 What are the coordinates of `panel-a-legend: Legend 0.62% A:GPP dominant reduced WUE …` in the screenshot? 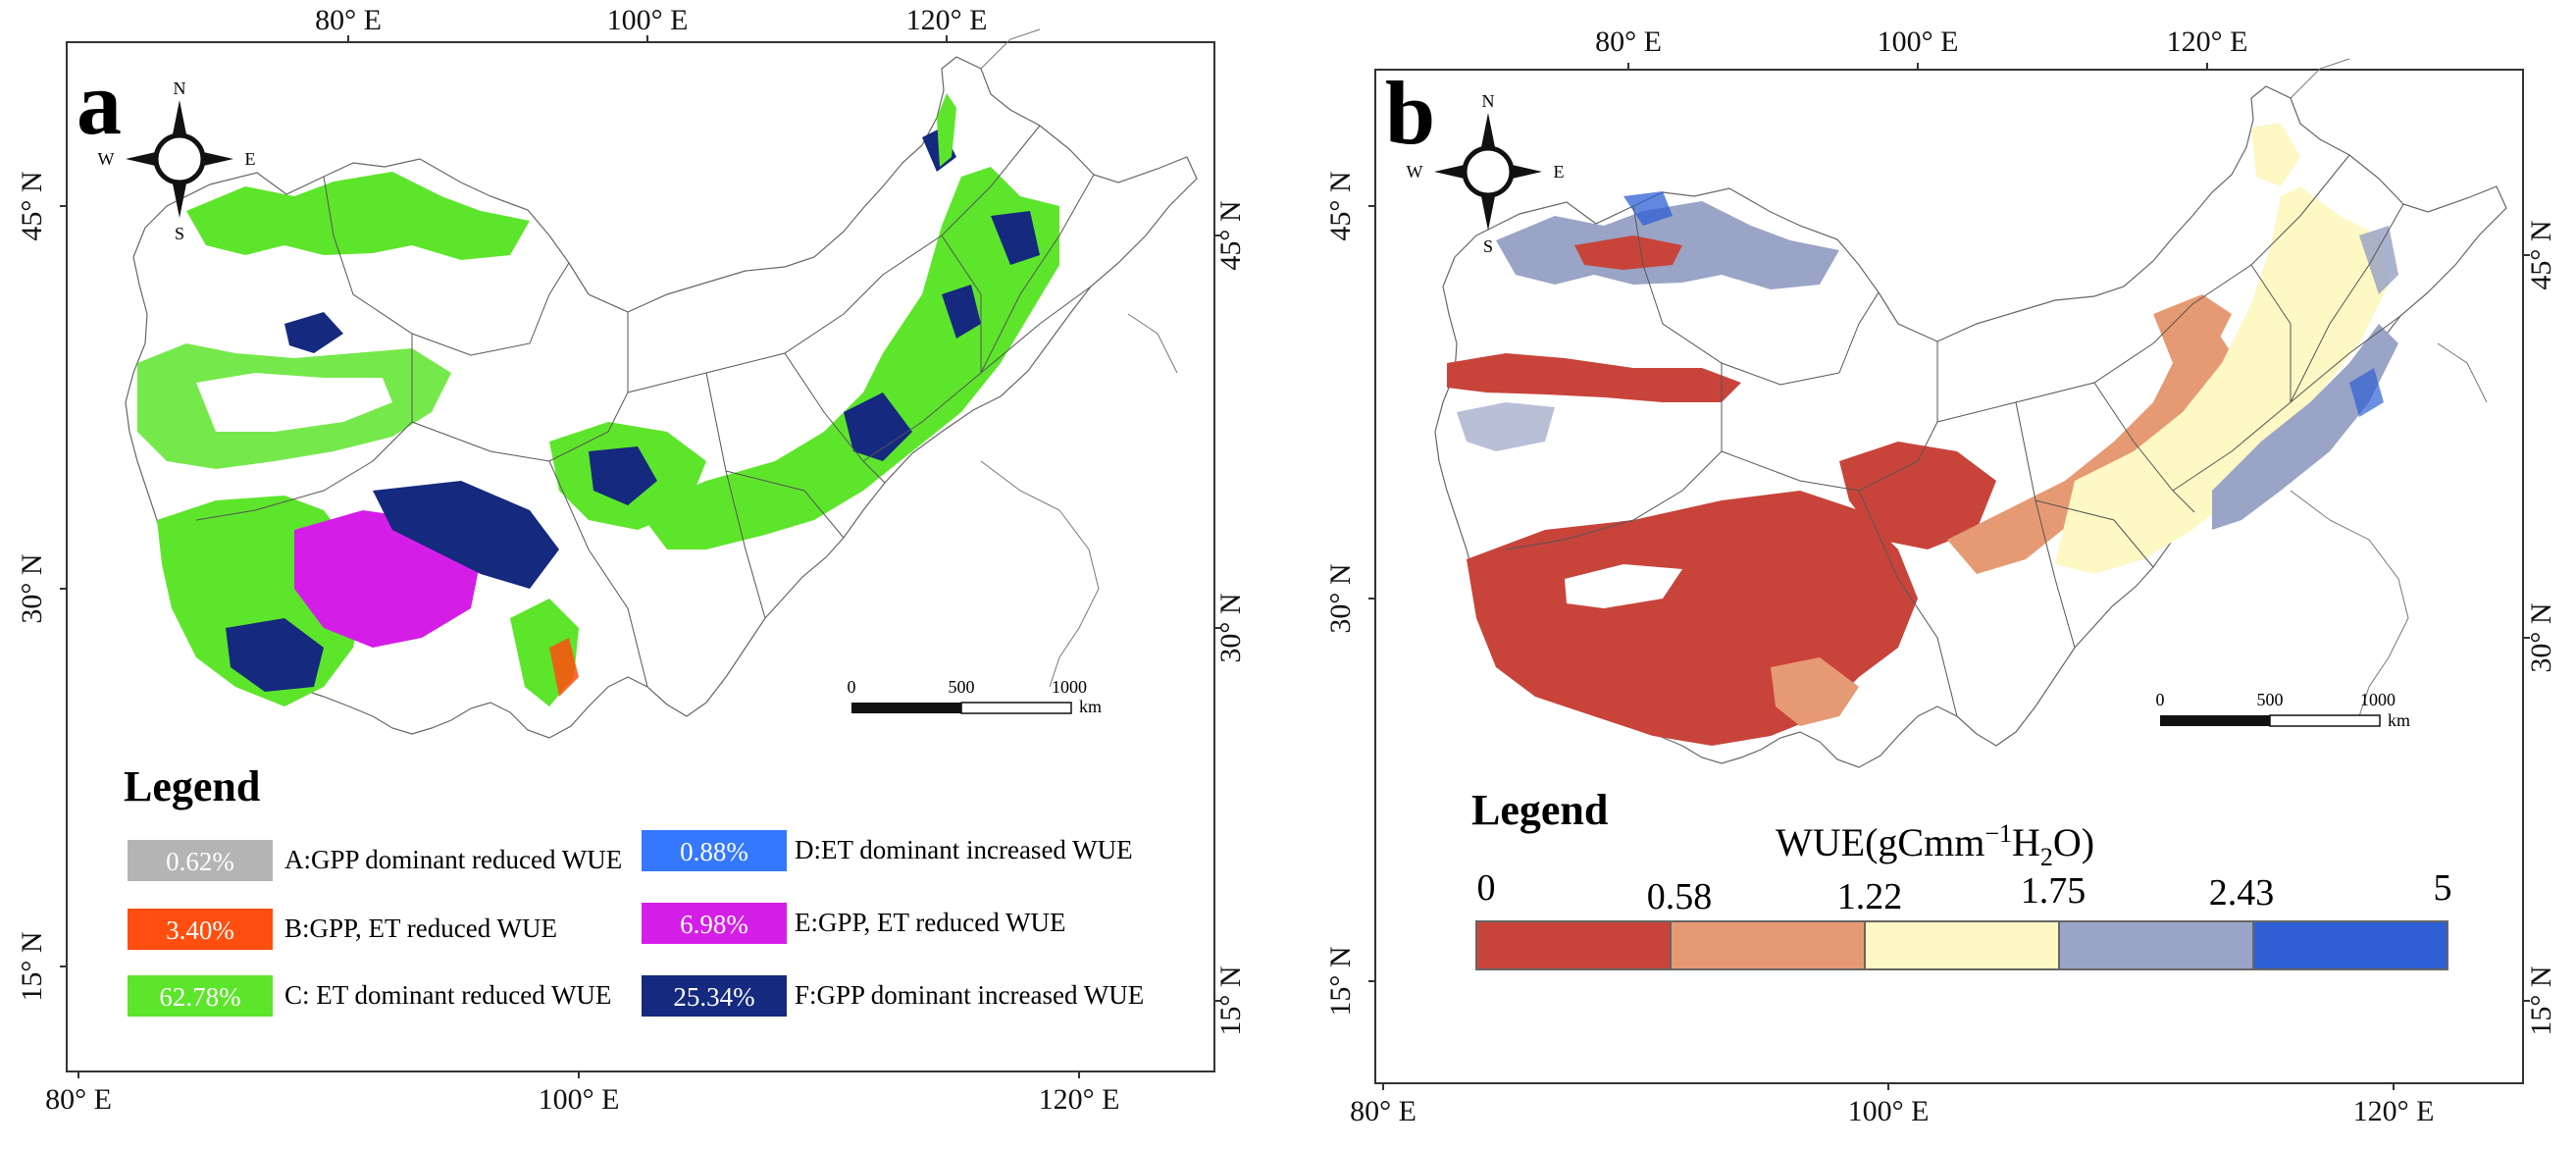 It's located at (634, 889).